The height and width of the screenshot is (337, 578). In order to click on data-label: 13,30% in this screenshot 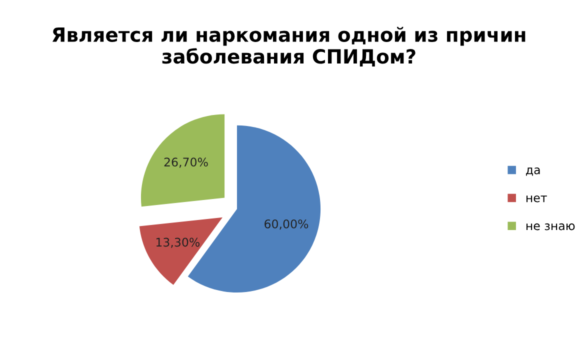, I will do `click(178, 243)`.